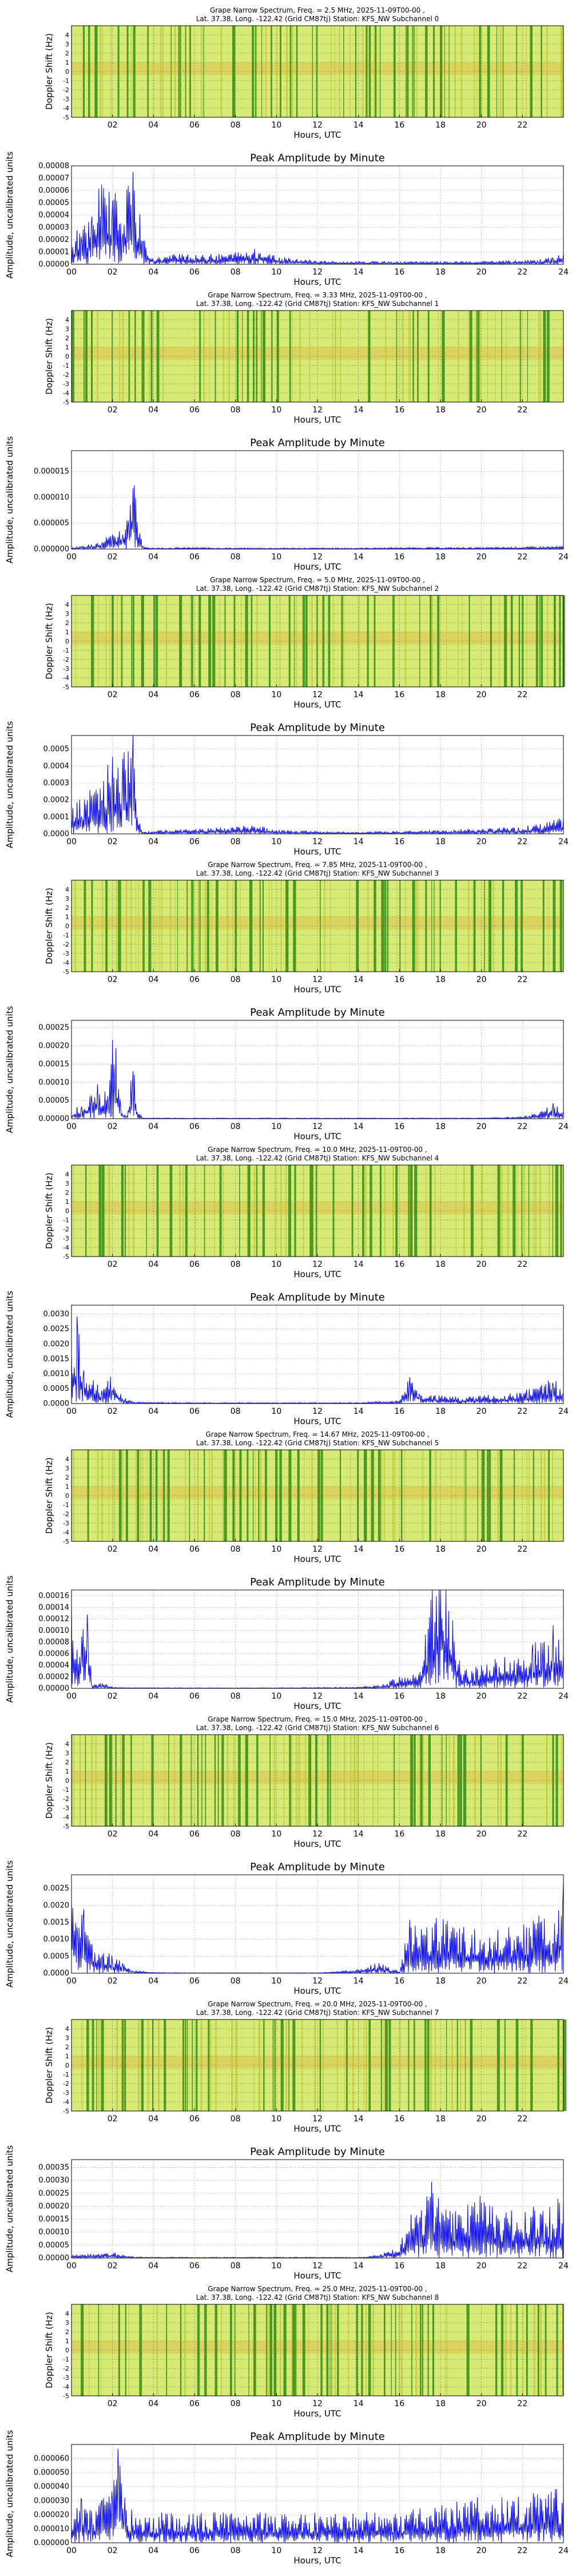 The width and height of the screenshot is (572, 2576). Describe the element at coordinates (49, 356) in the screenshot. I see `spectrum-ylabel: Doppler Shift (Hz)` at that location.